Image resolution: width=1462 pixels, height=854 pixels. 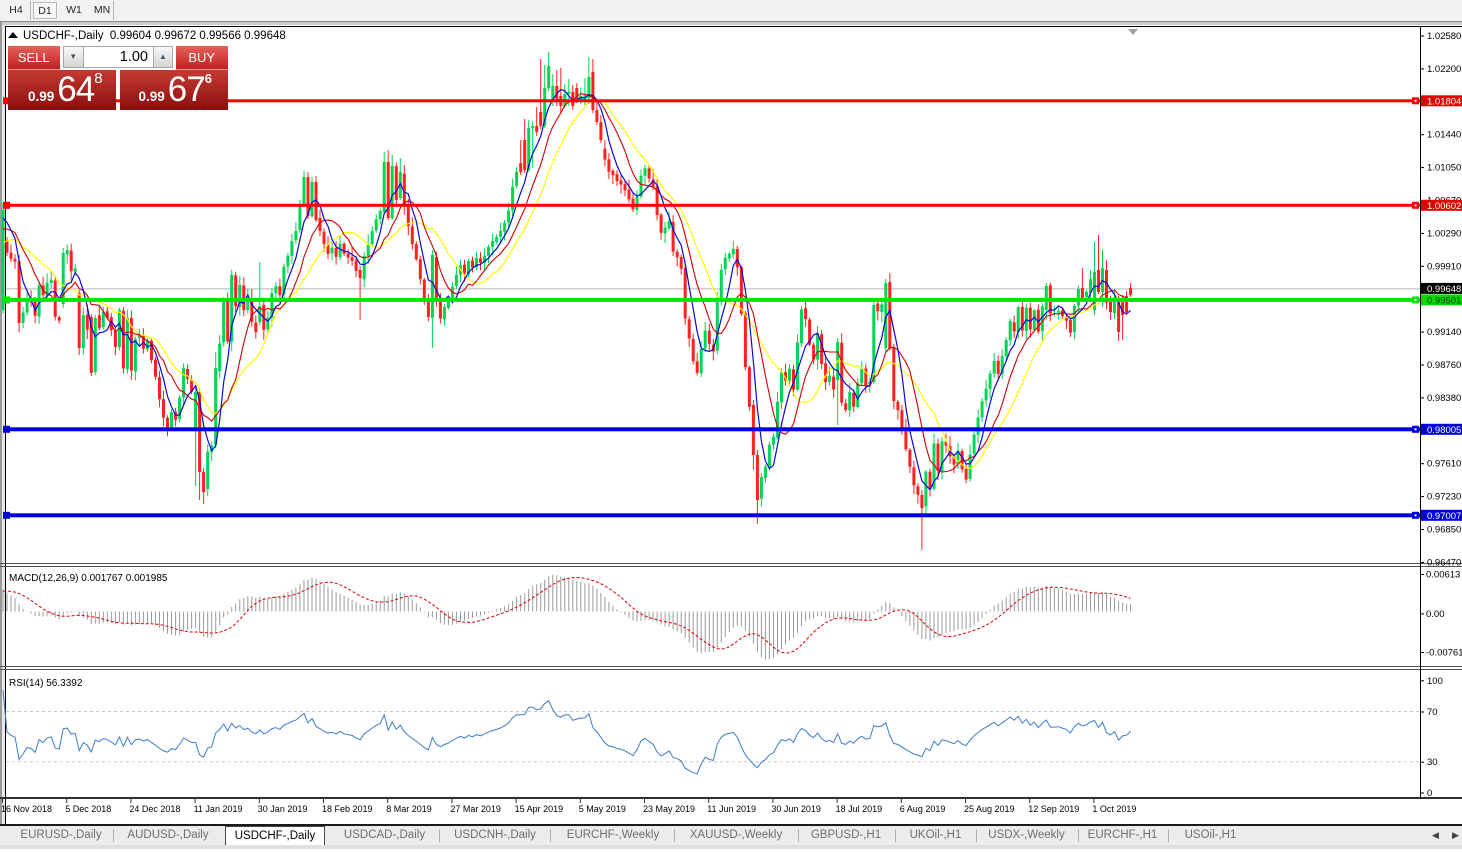 What do you see at coordinates (859, 809) in the screenshot?
I see `svg-text: 18 Jul 2019` at bounding box center [859, 809].